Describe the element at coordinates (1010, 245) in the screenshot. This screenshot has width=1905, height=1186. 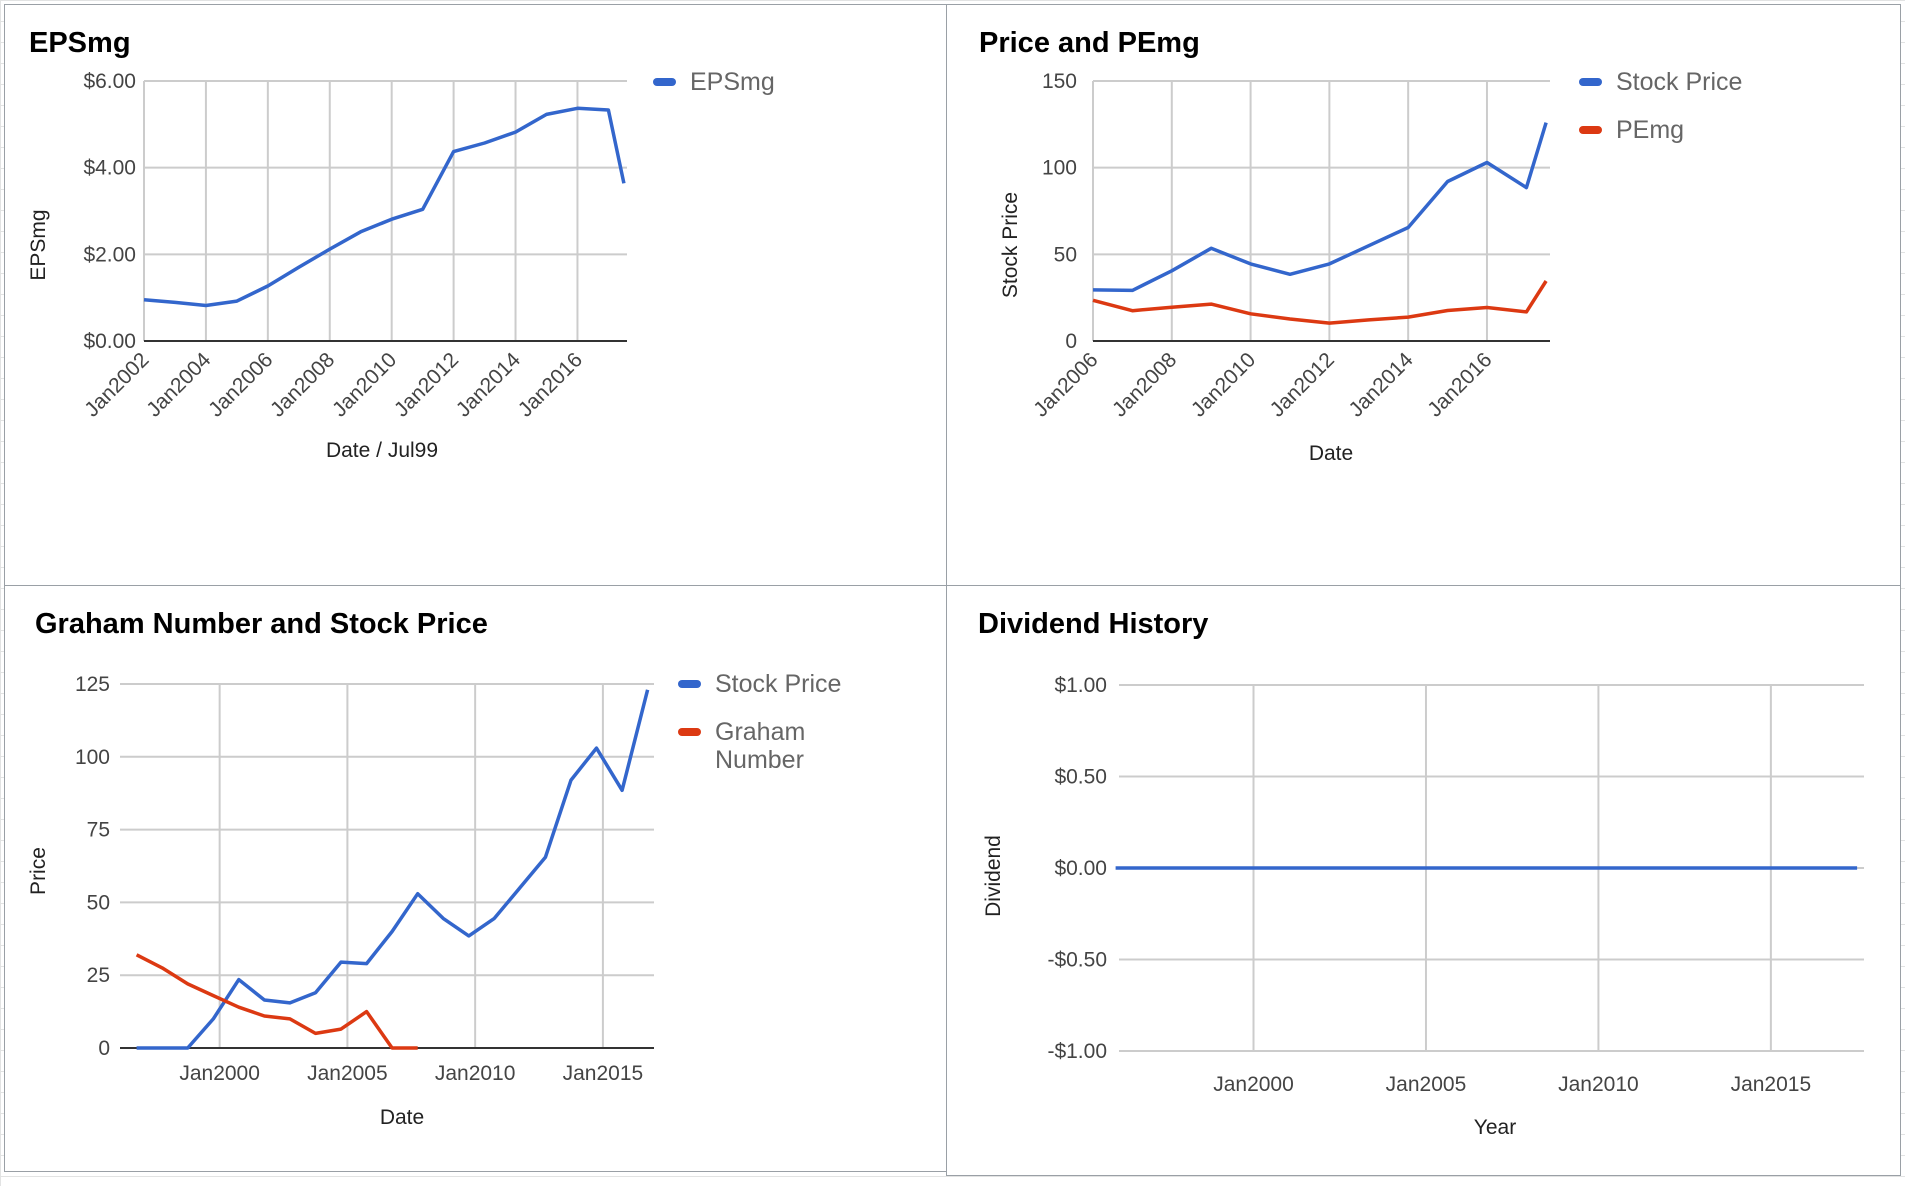
I see `y-axis-title: Stock Price` at that location.